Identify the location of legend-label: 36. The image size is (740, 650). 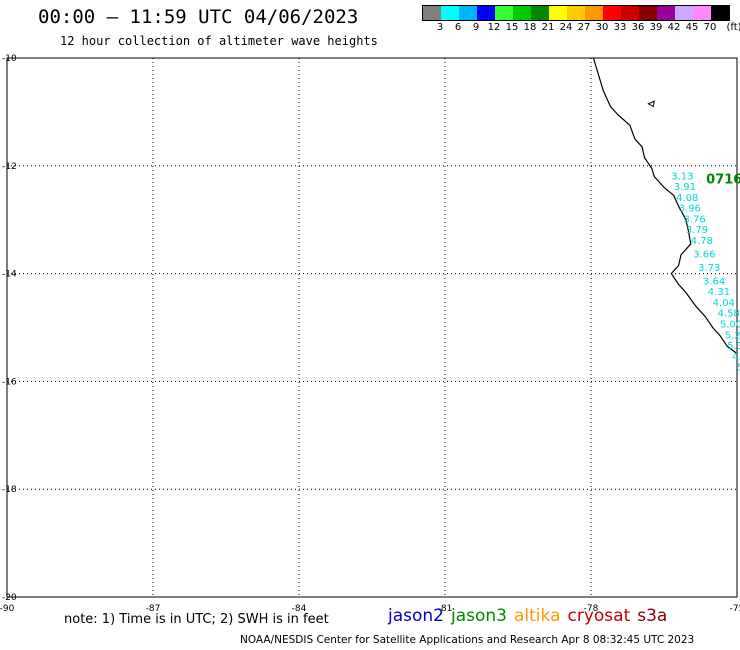
(638, 27).